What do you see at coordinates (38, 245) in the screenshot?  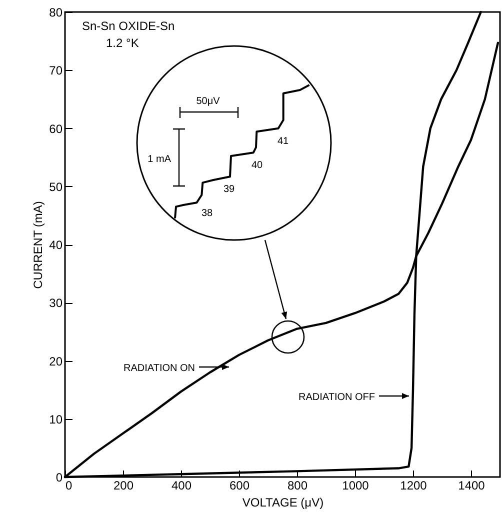 I see `y-axis-title: CURRENT (mA)` at bounding box center [38, 245].